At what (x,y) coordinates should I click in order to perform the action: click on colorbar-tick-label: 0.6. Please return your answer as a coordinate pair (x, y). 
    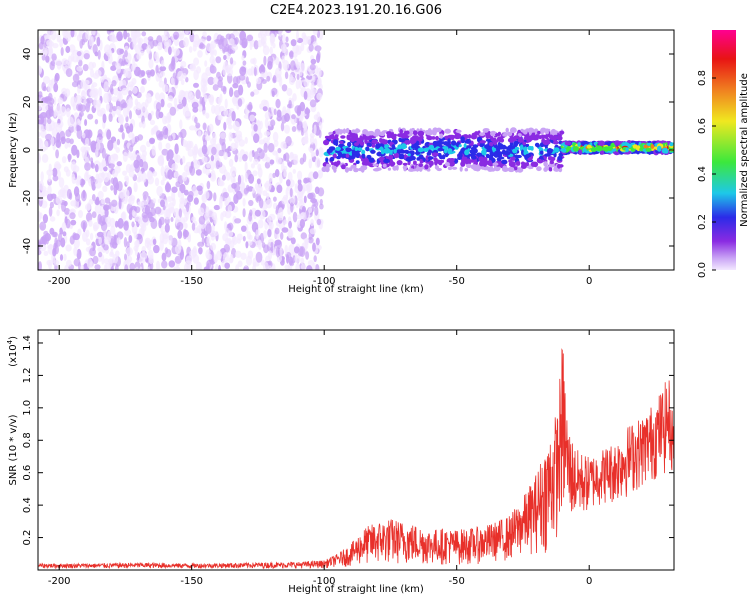
    Looking at the image, I should click on (702, 126).